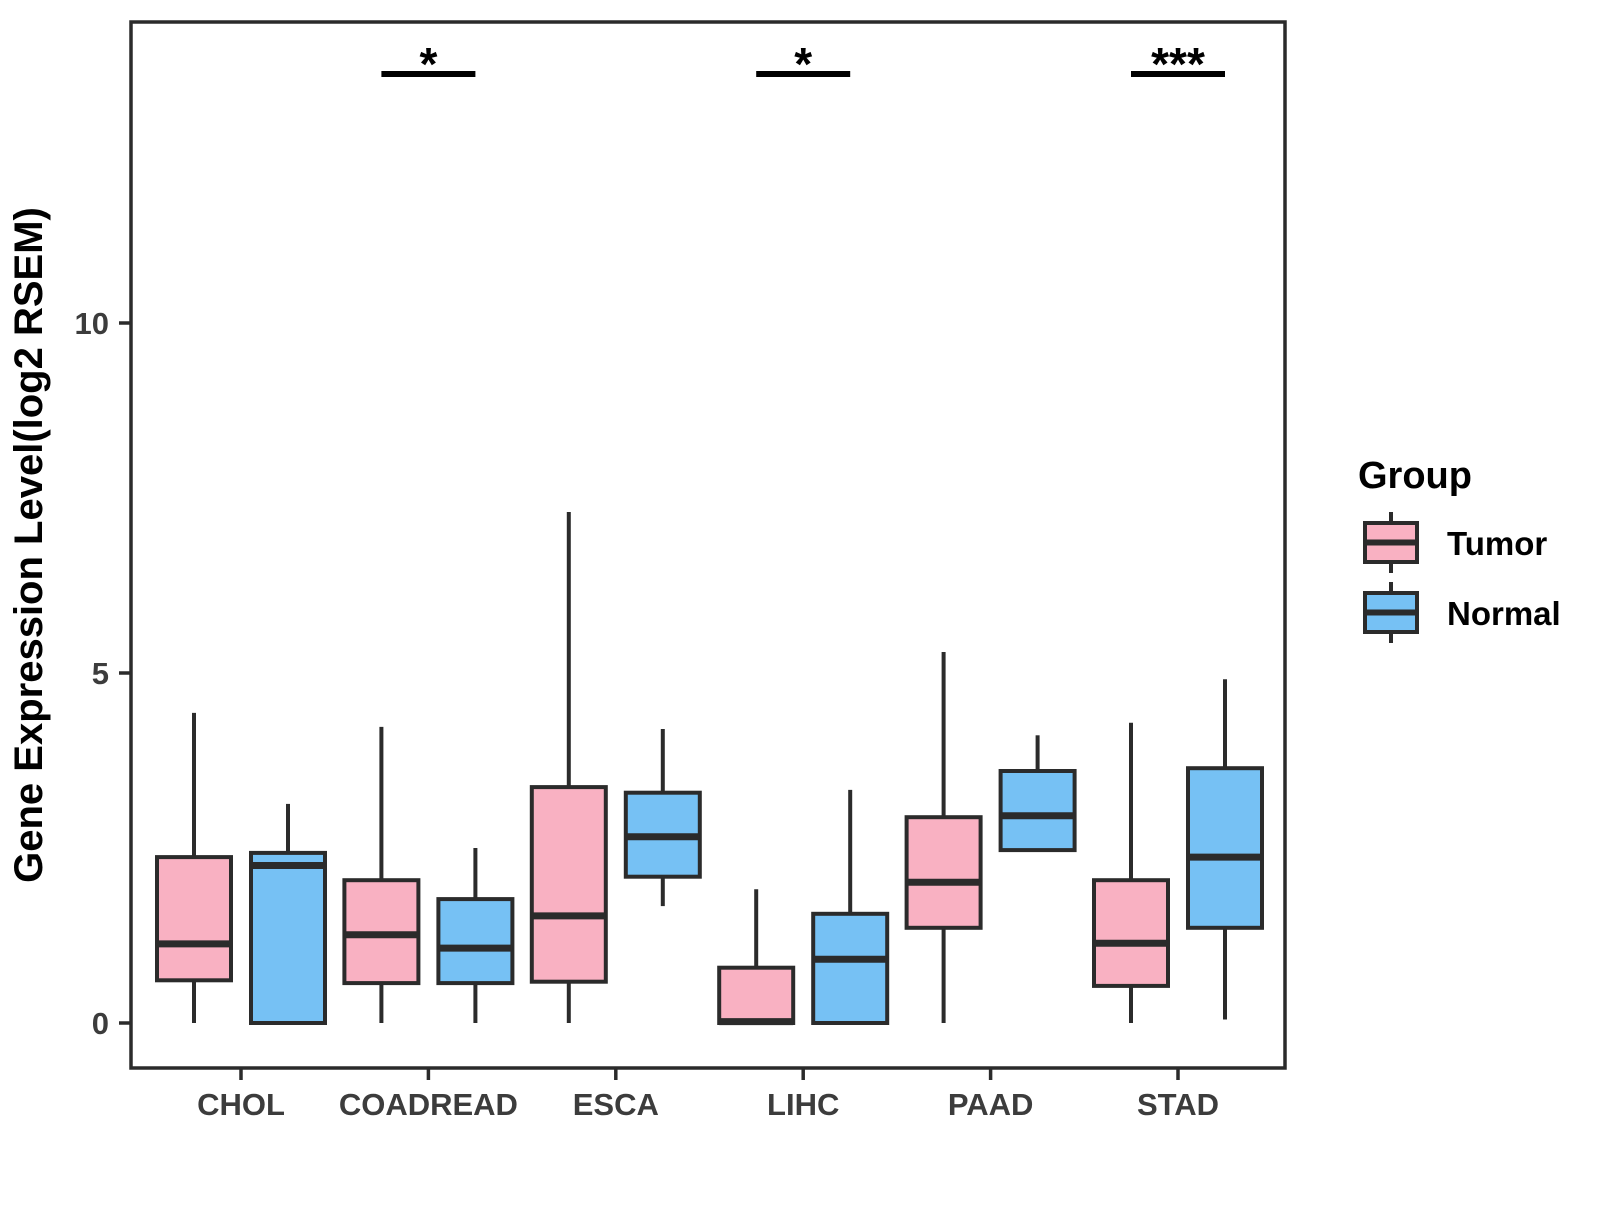 The width and height of the screenshot is (1600, 1205). I want to click on x-tick-label-lihc: LIHC, so click(803, 1104).